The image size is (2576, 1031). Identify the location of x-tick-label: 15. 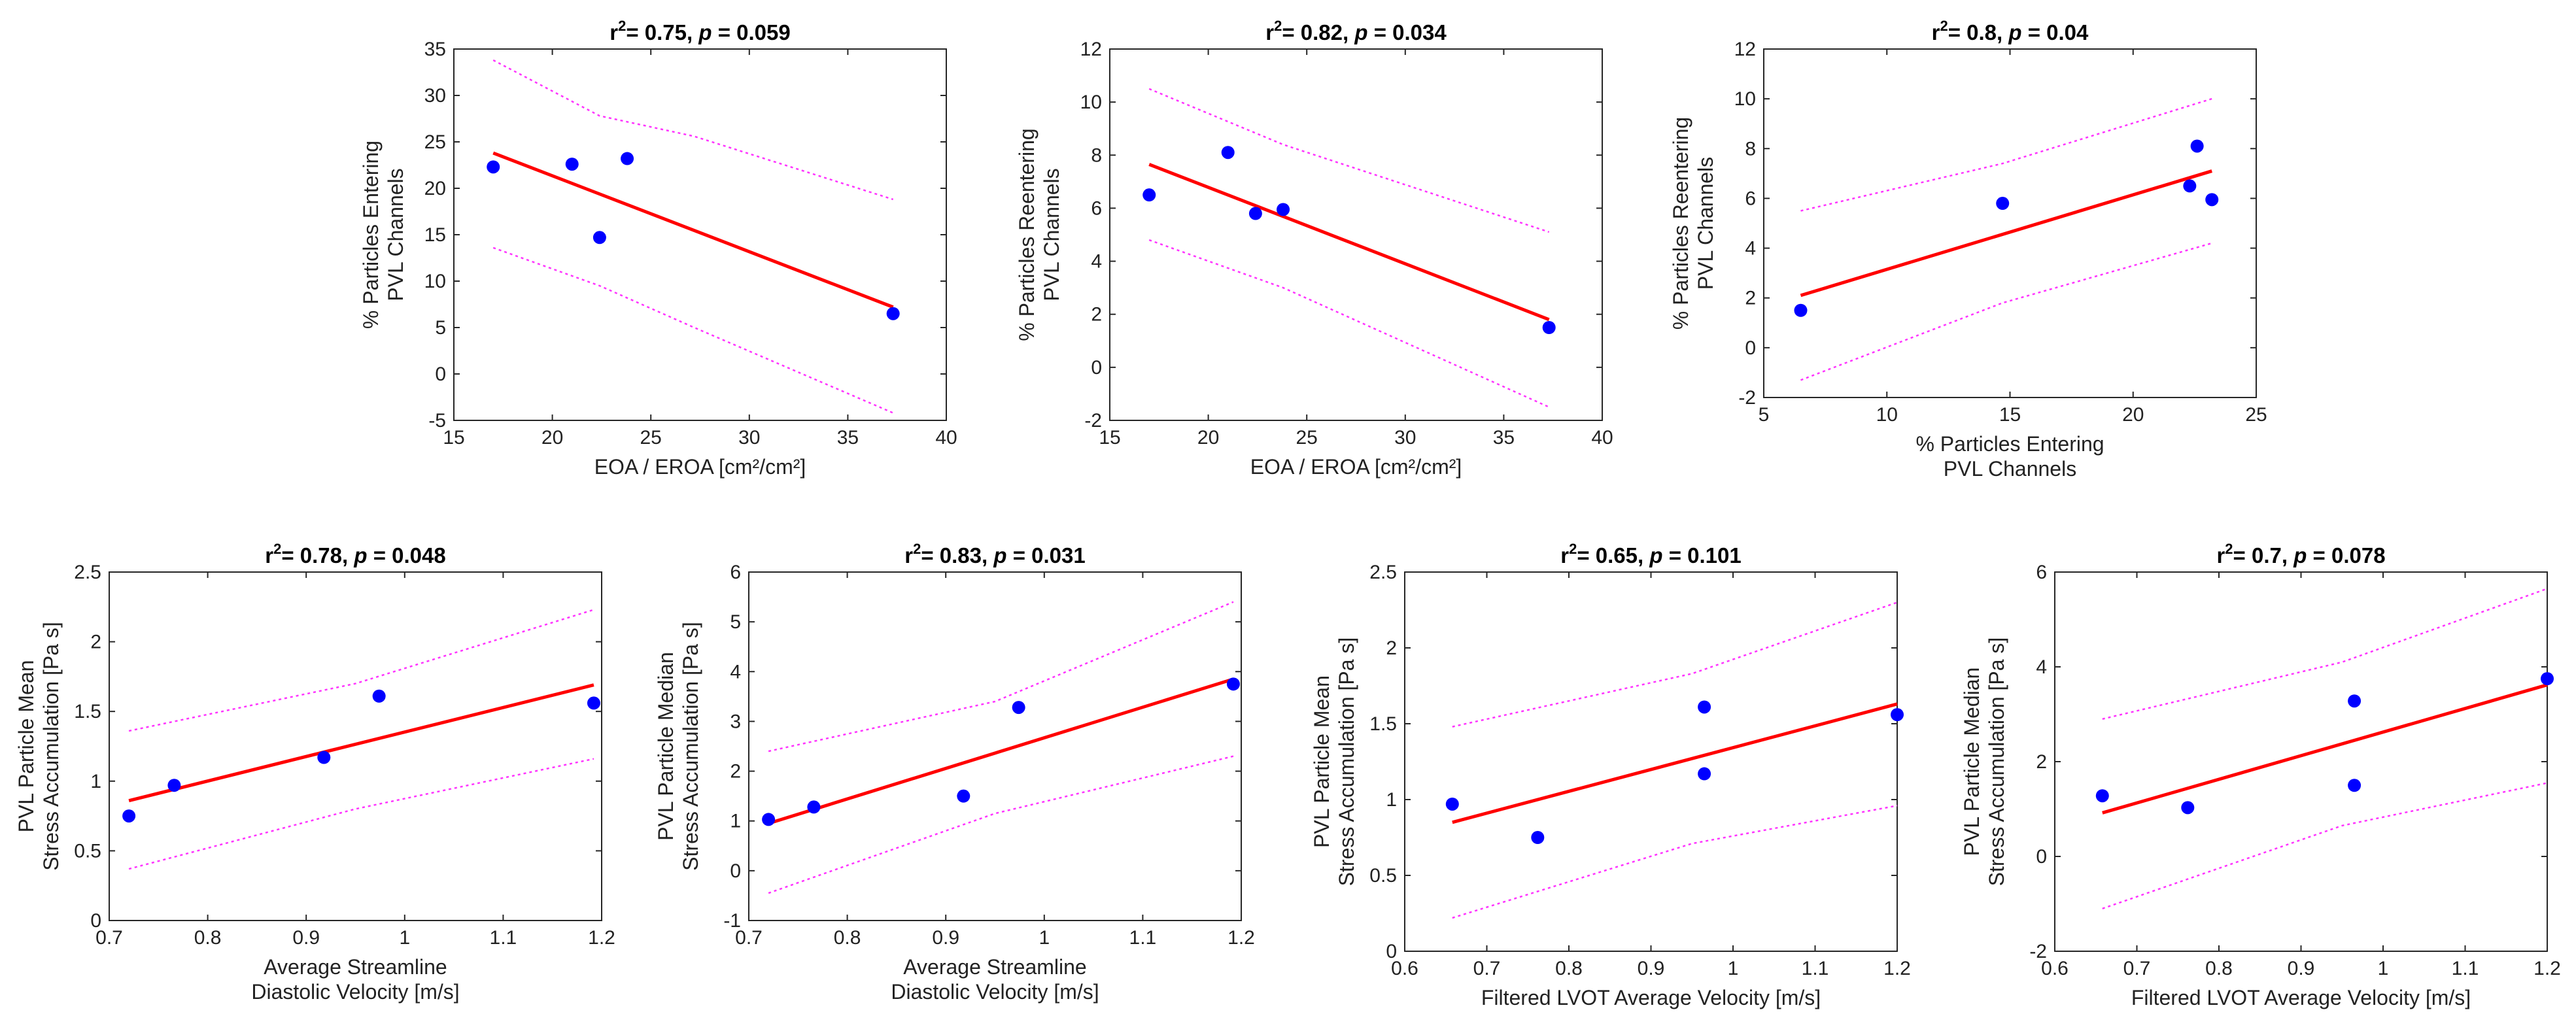
(454, 437).